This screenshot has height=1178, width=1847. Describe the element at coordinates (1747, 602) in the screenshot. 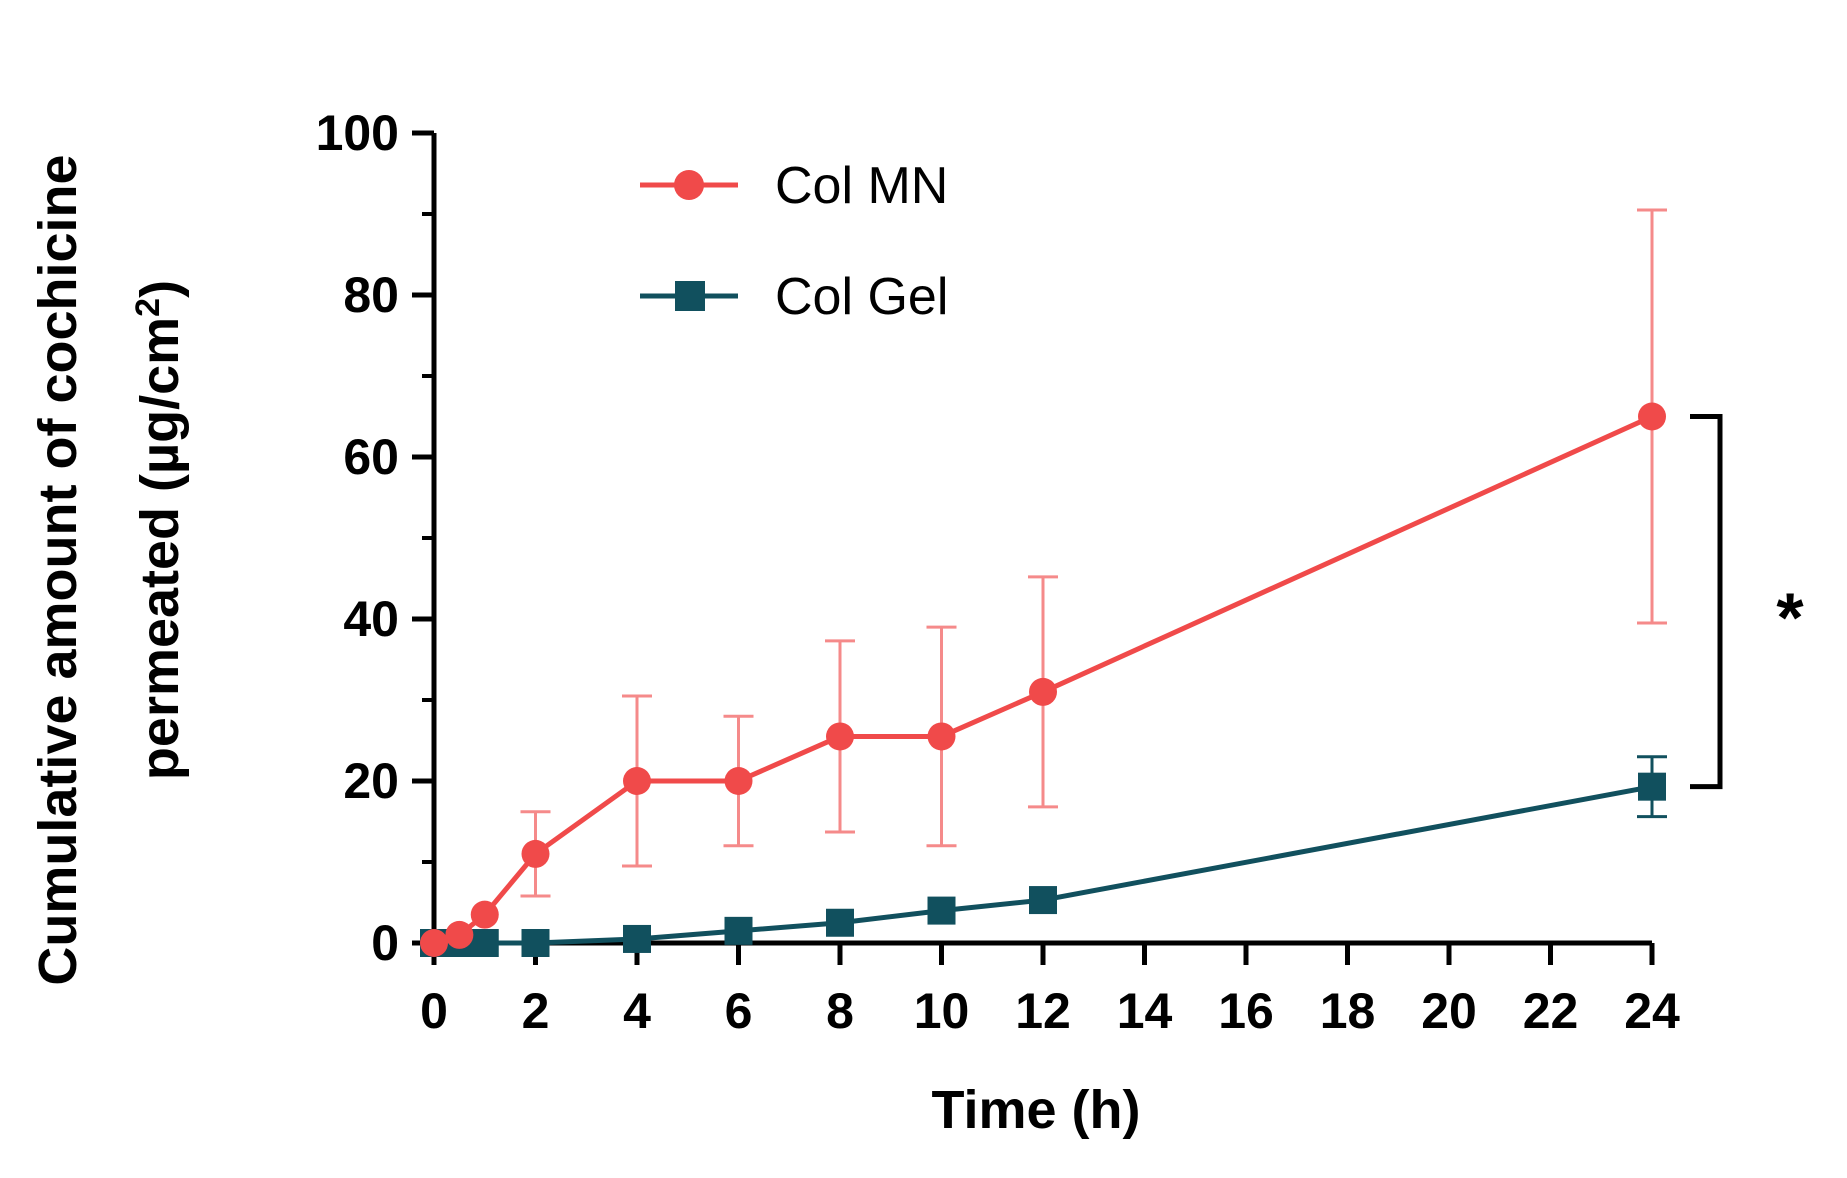

I see `significance-annotation: *` at that location.